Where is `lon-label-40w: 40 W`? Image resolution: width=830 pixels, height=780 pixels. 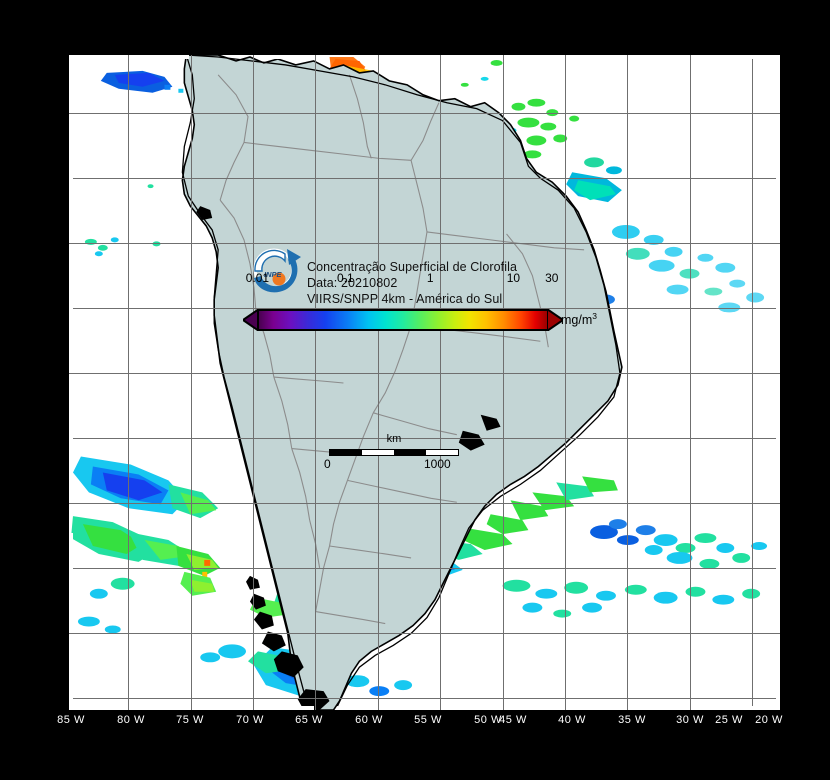
lon-label-40w: 40 W is located at coordinates (572, 720).